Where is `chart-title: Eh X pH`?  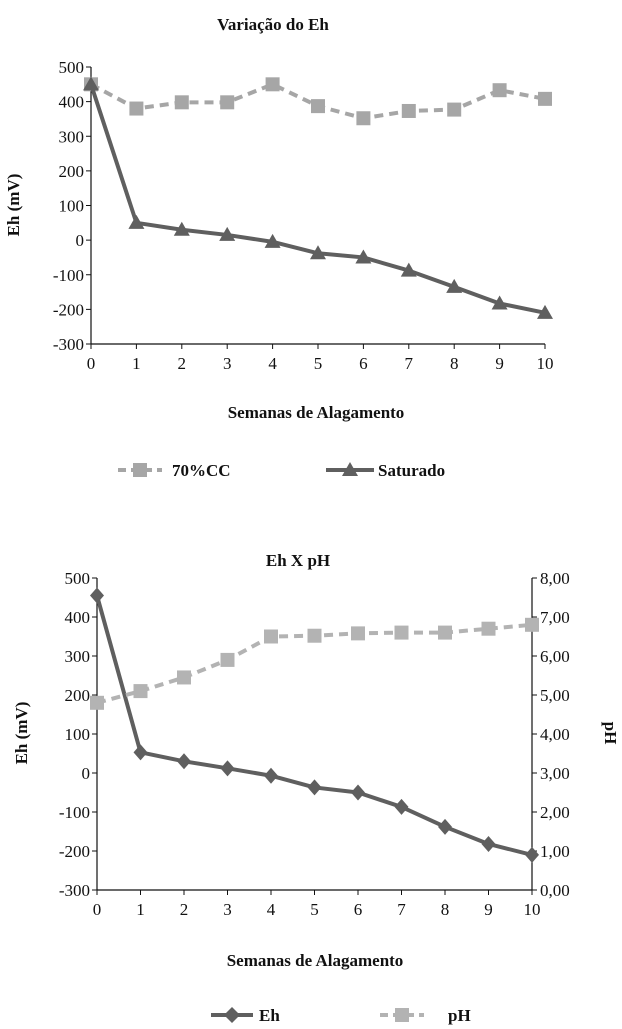
chart-title: Eh X pH is located at coordinates (298, 560).